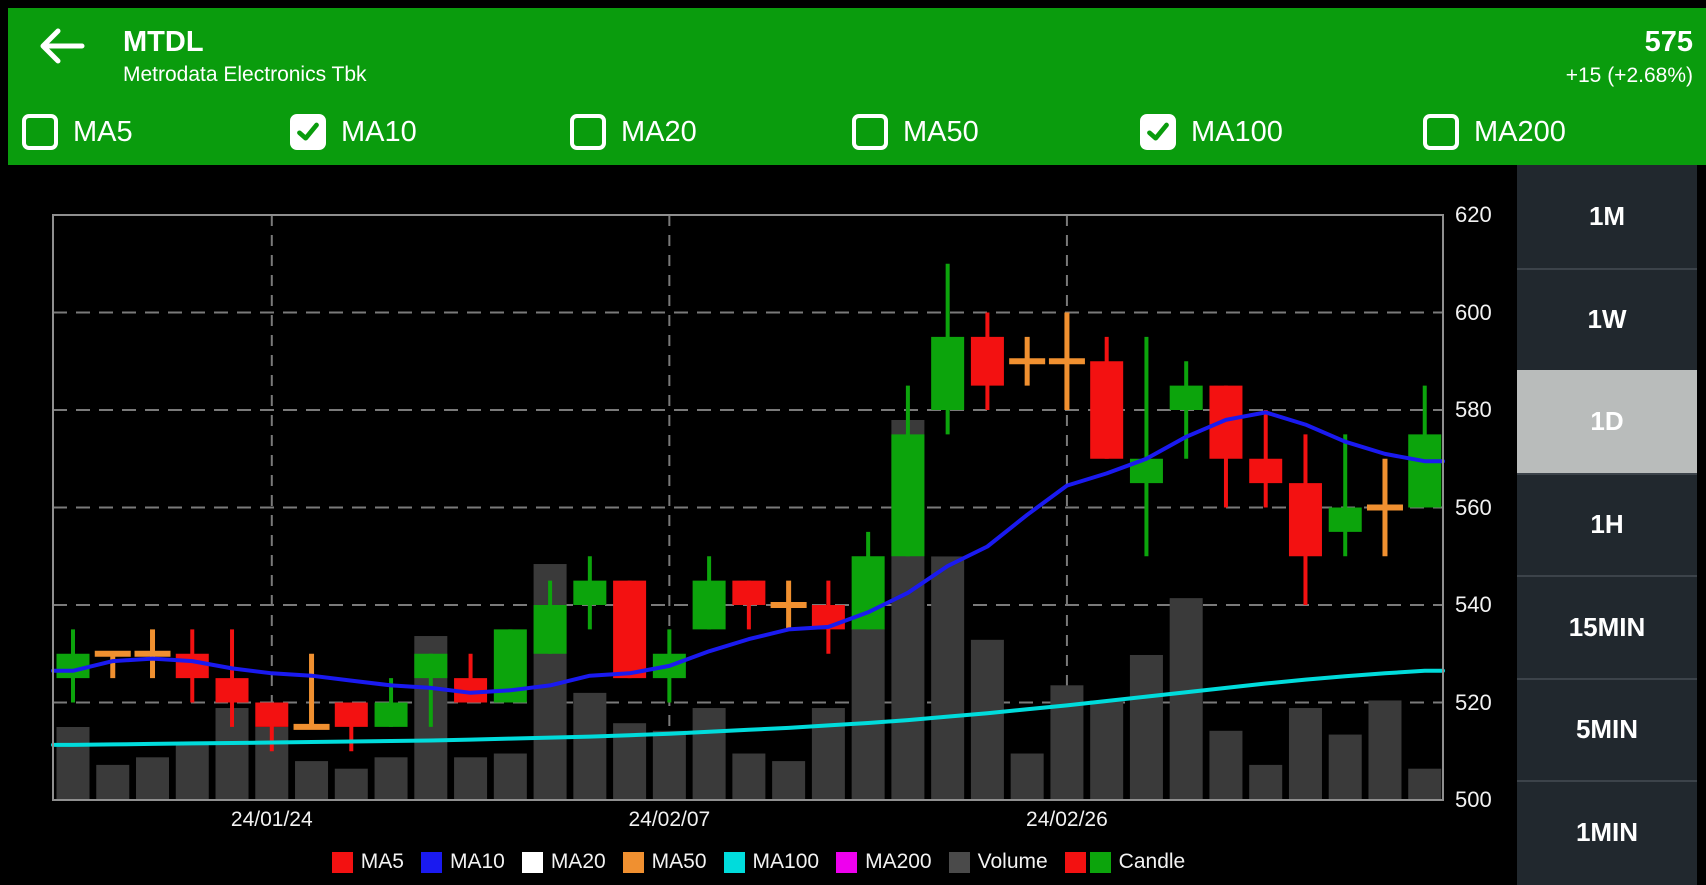 This screenshot has width=1706, height=885. What do you see at coordinates (941, 131) in the screenshot?
I see `ma-toggle-label: MA50` at bounding box center [941, 131].